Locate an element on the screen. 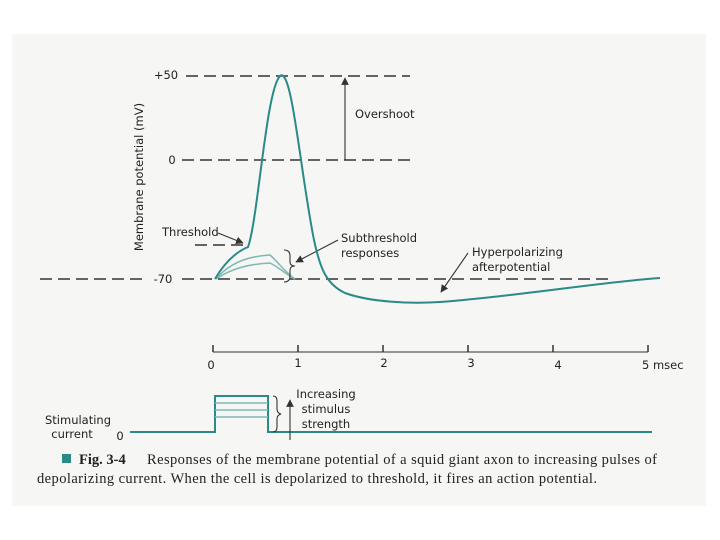 The image size is (720, 540). y-tick-label: -70 is located at coordinates (163, 279).